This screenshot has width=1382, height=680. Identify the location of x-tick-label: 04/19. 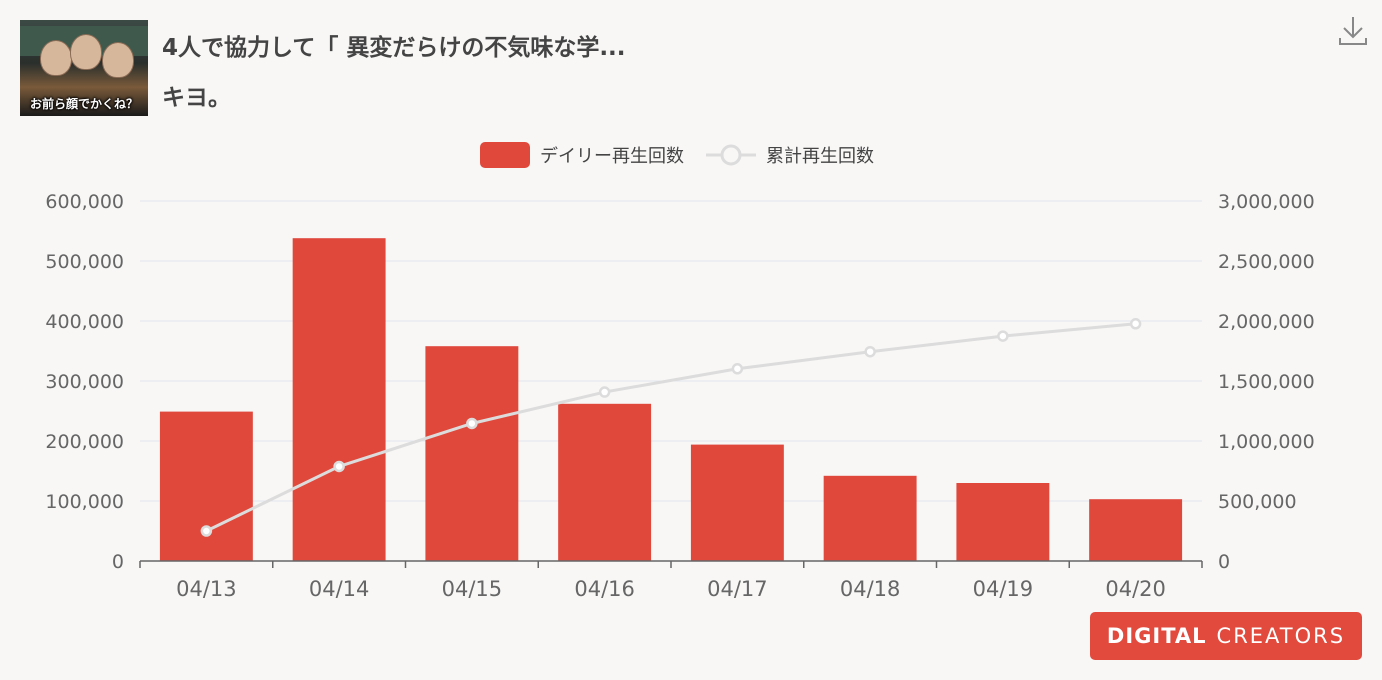
(1003, 589).